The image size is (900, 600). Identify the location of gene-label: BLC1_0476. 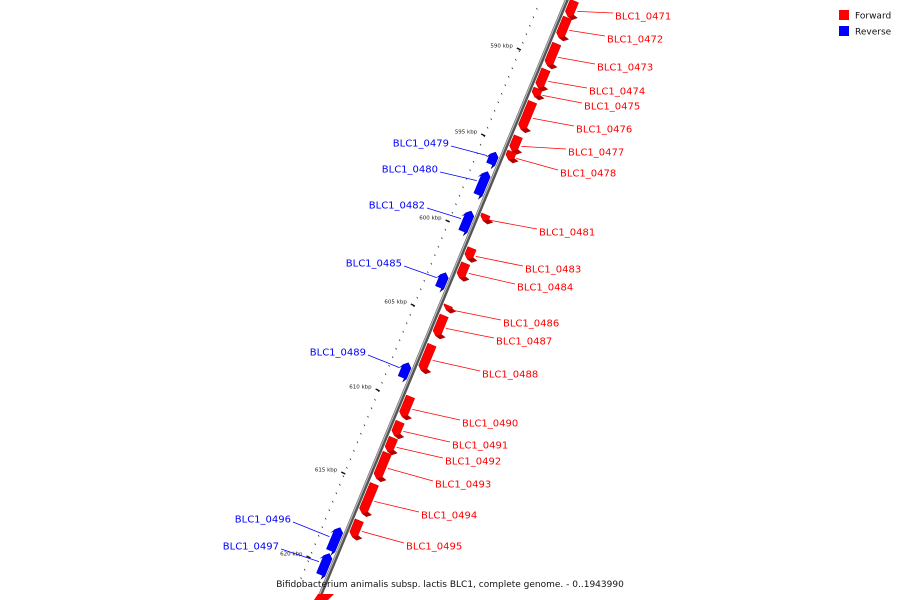
(604, 130).